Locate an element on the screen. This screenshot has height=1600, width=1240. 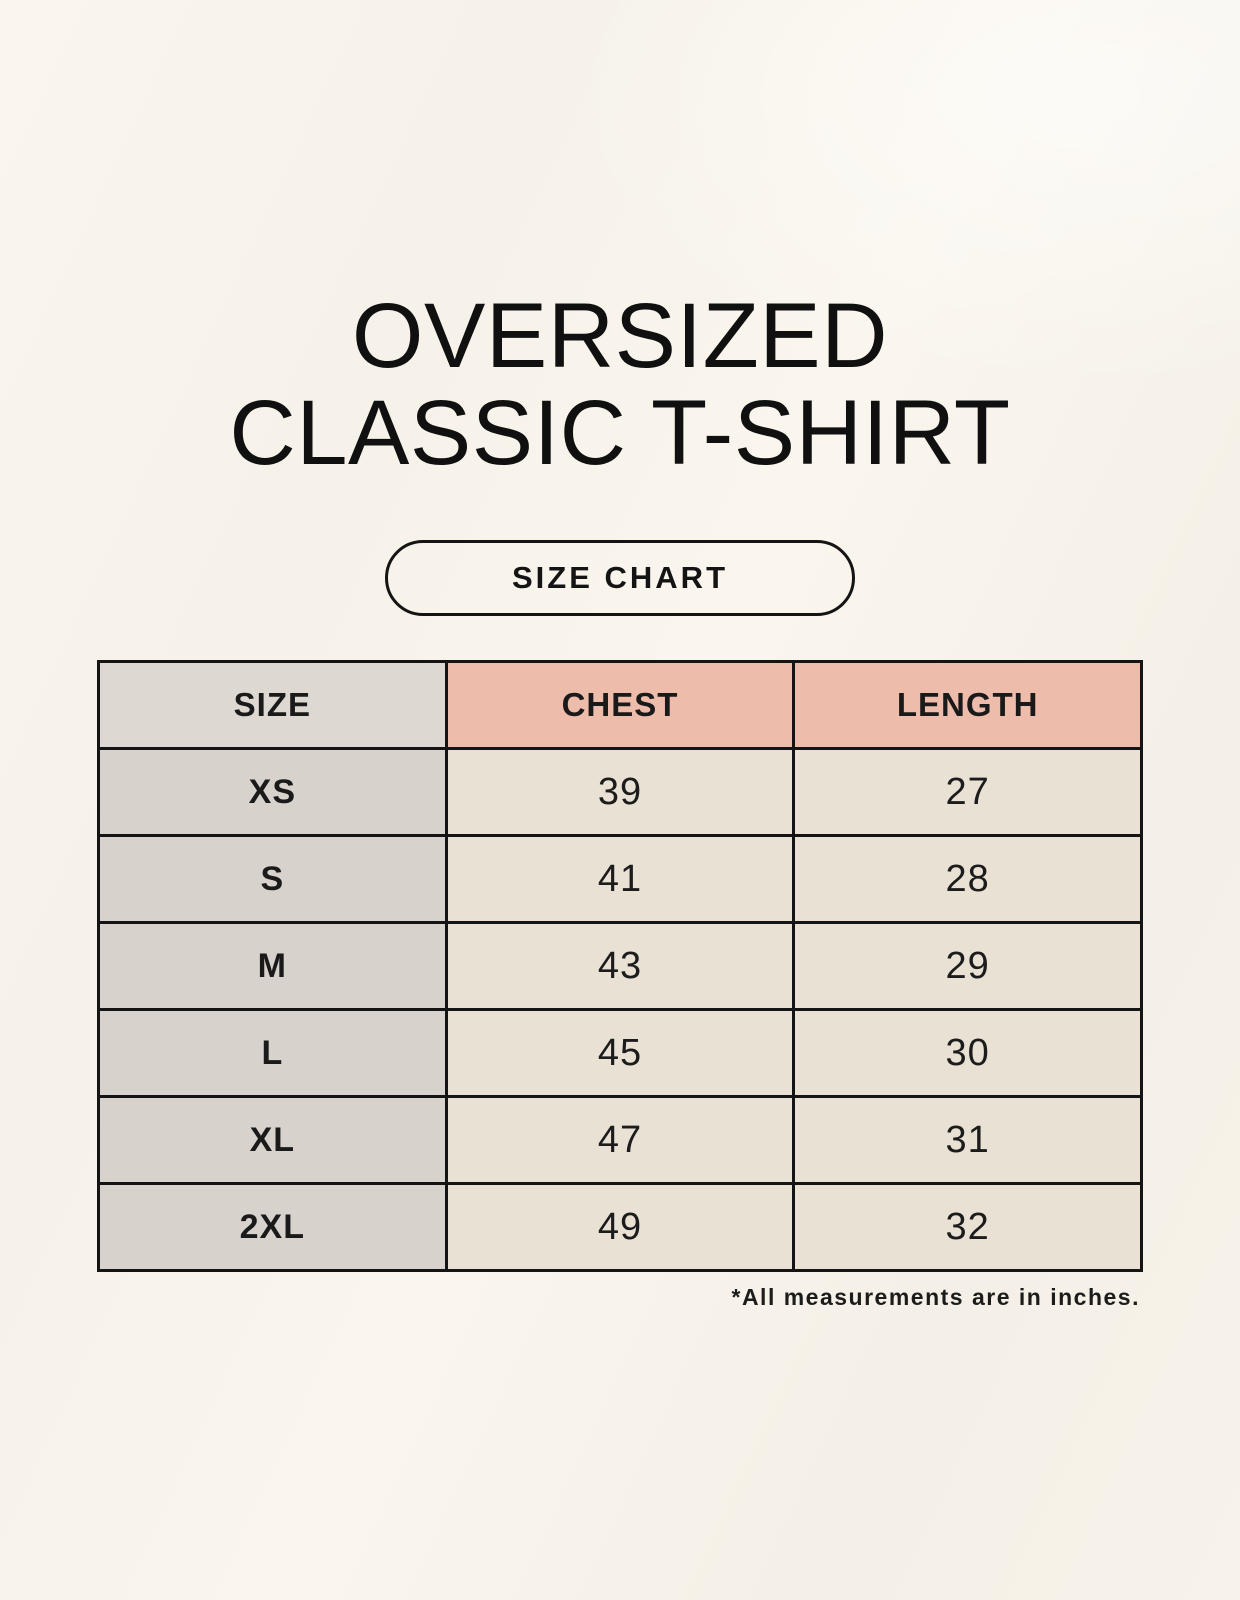
chest-cell: 41 is located at coordinates (620, 879).